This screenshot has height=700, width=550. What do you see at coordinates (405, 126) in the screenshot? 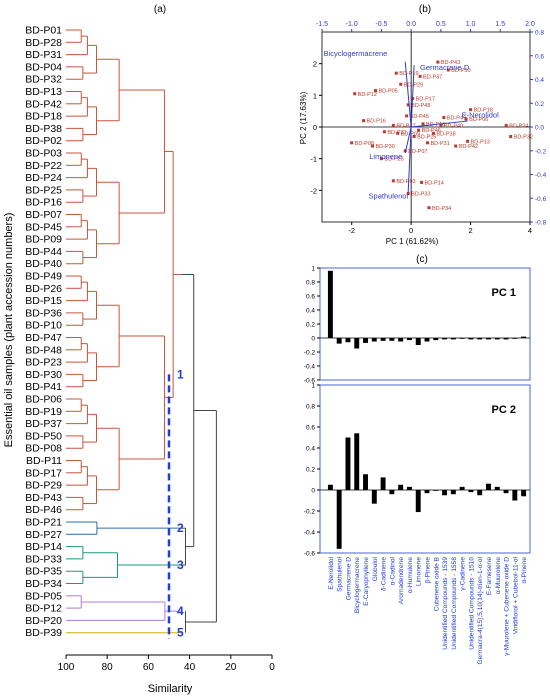
I see `pca-point-label: BD-P47` at bounding box center [405, 126].